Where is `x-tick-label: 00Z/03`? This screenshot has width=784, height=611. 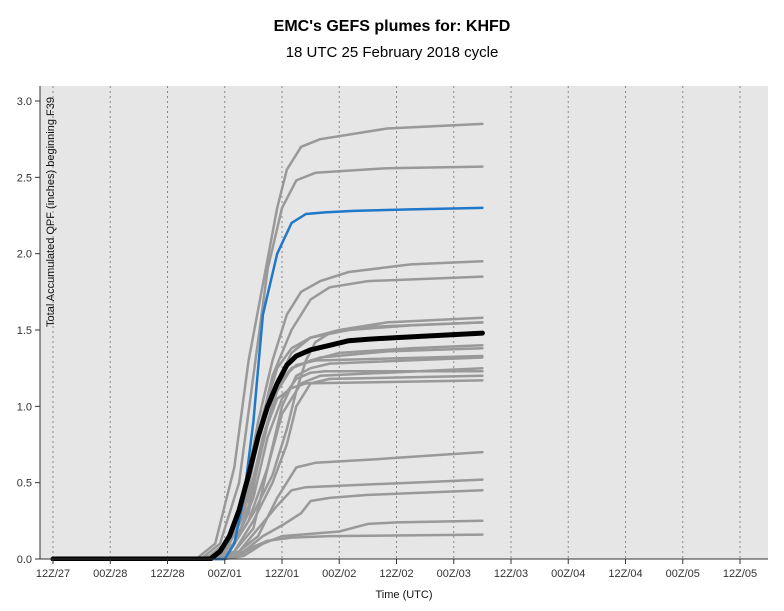 x-tick-label: 00Z/03 is located at coordinates (454, 574).